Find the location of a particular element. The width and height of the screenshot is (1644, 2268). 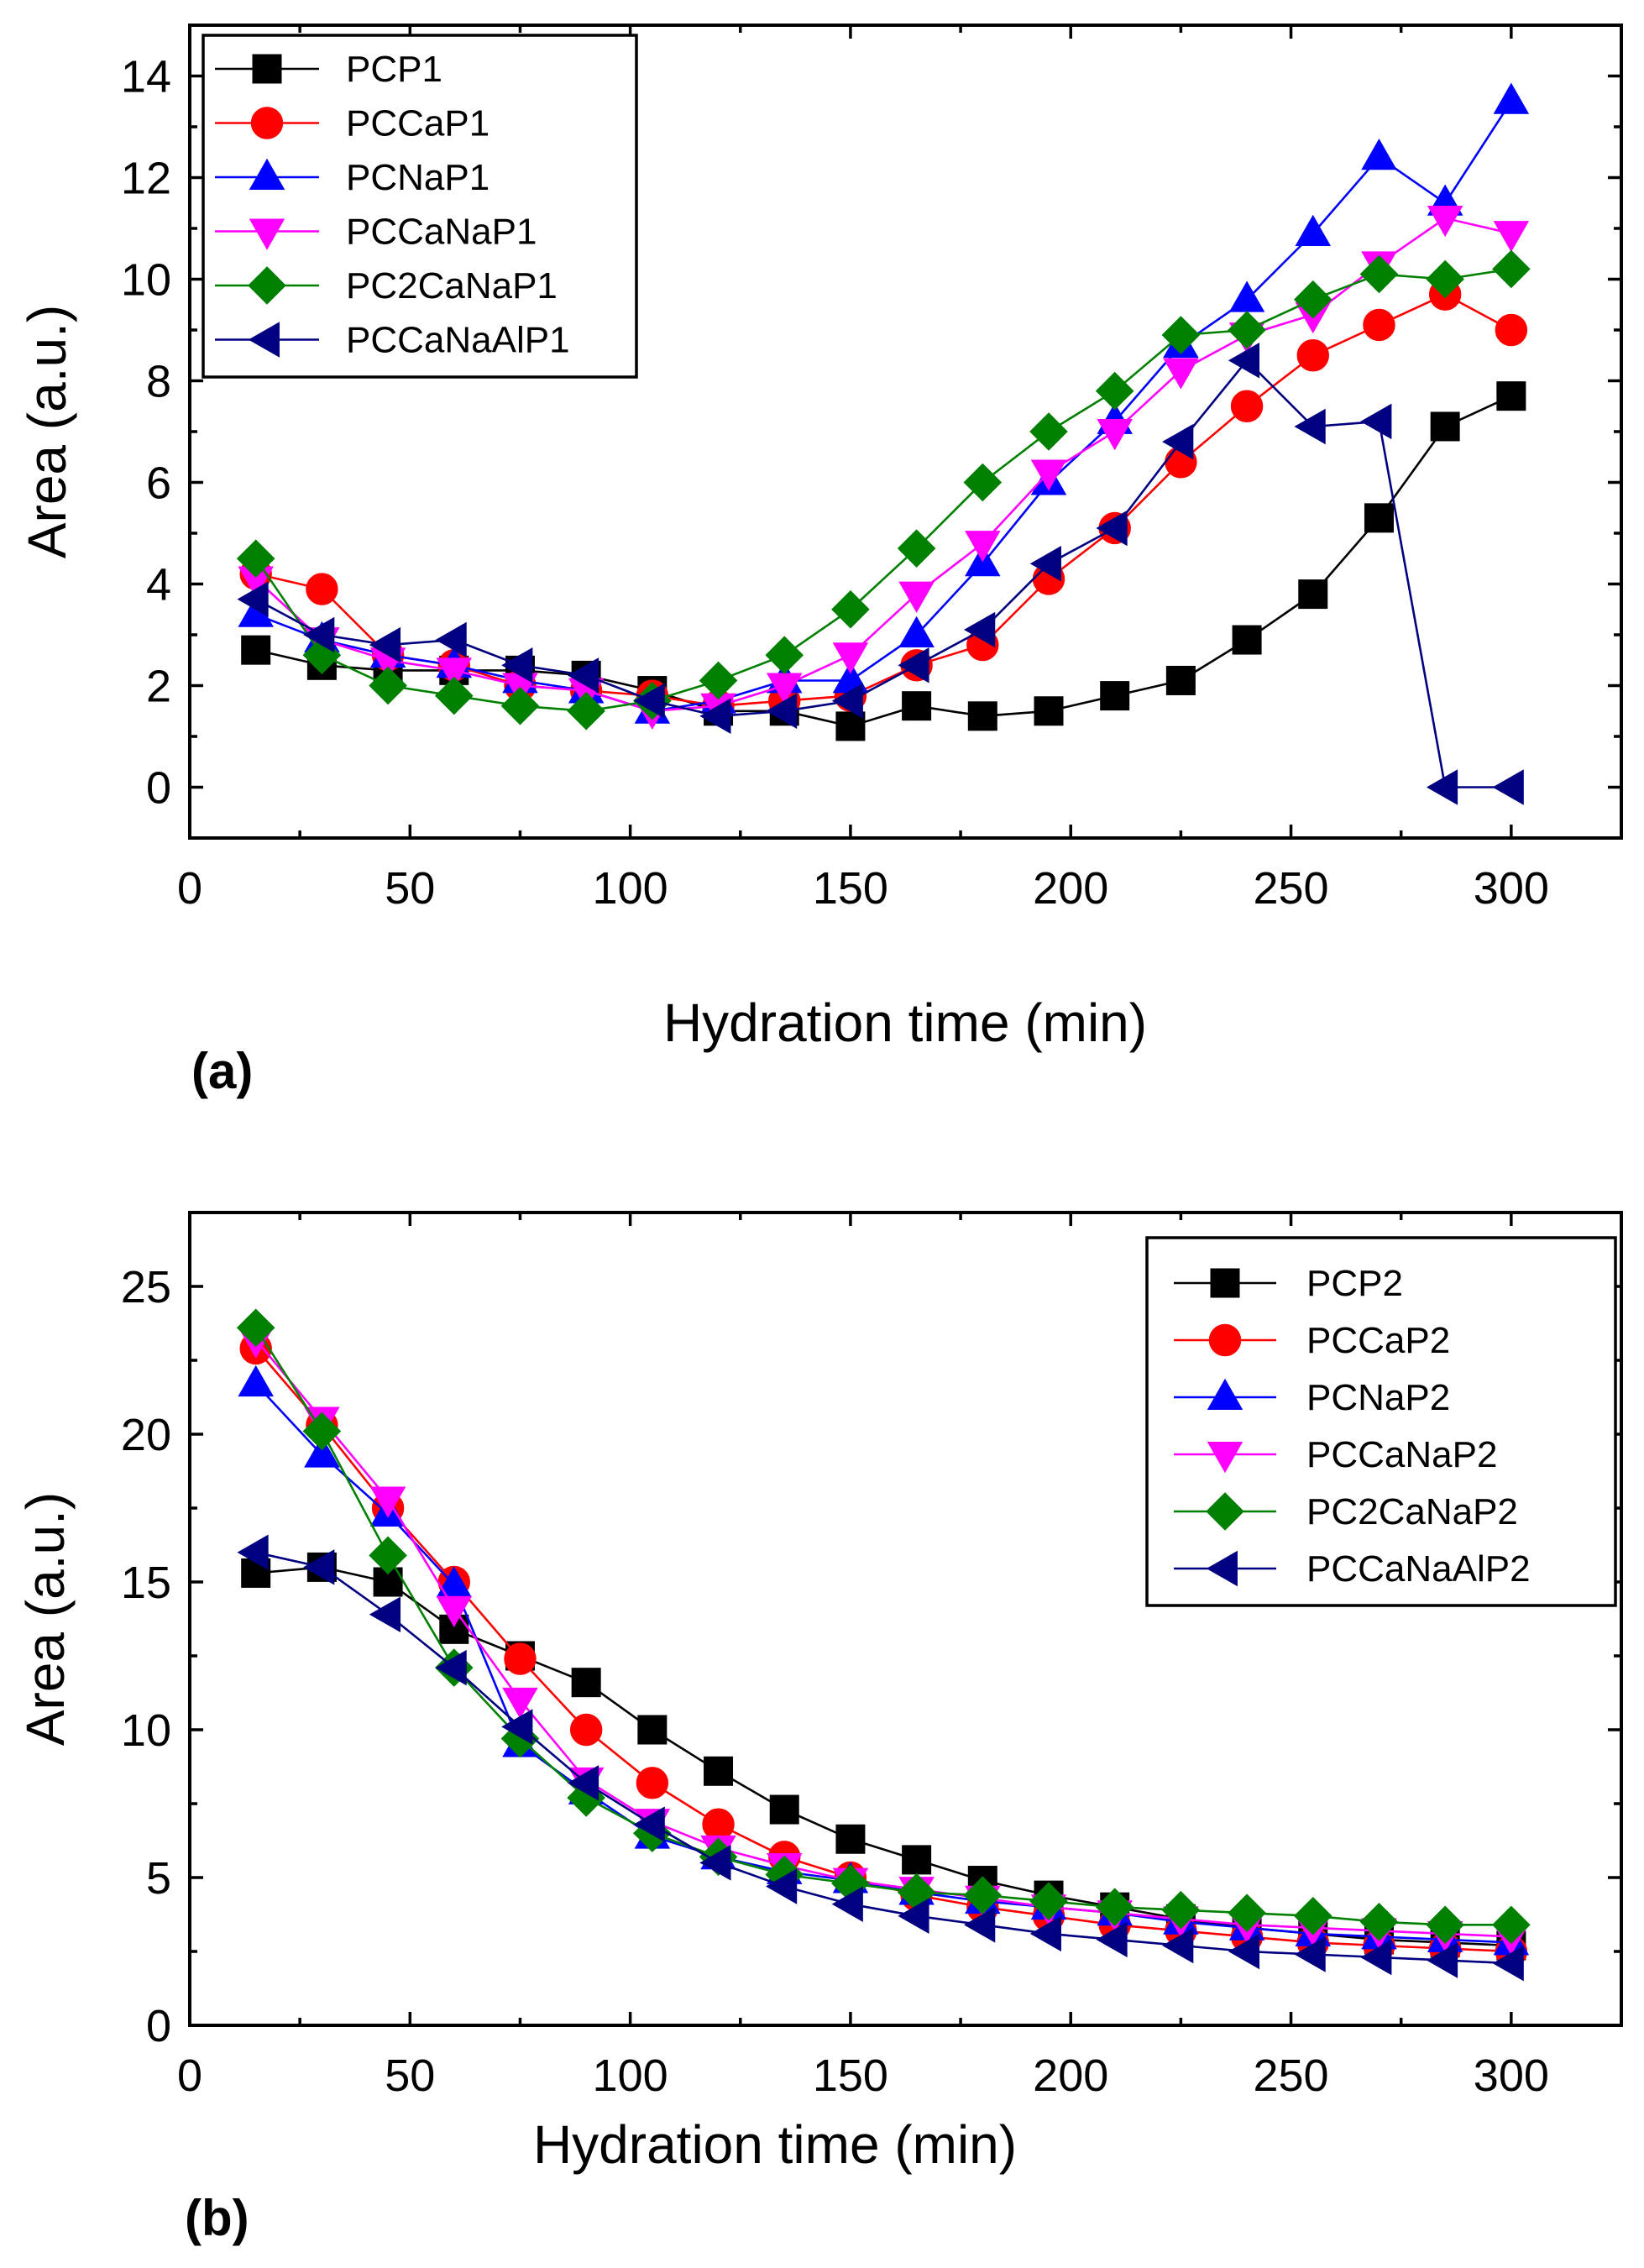

data-point-PCCaP2 is located at coordinates (520, 1659).